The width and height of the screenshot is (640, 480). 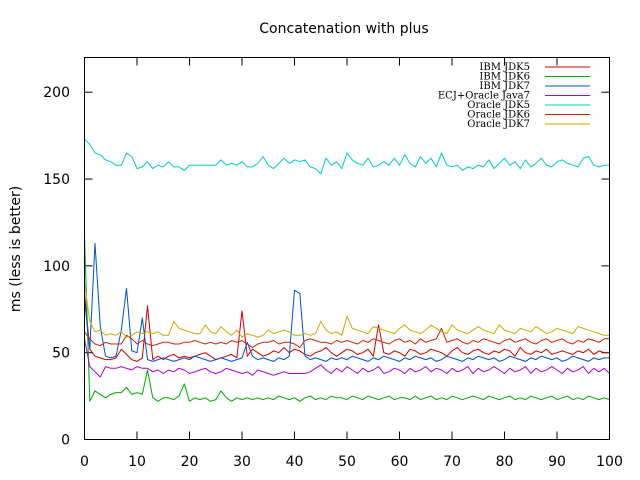 What do you see at coordinates (505, 462) in the screenshot?
I see `x-tick-label: 80` at bounding box center [505, 462].